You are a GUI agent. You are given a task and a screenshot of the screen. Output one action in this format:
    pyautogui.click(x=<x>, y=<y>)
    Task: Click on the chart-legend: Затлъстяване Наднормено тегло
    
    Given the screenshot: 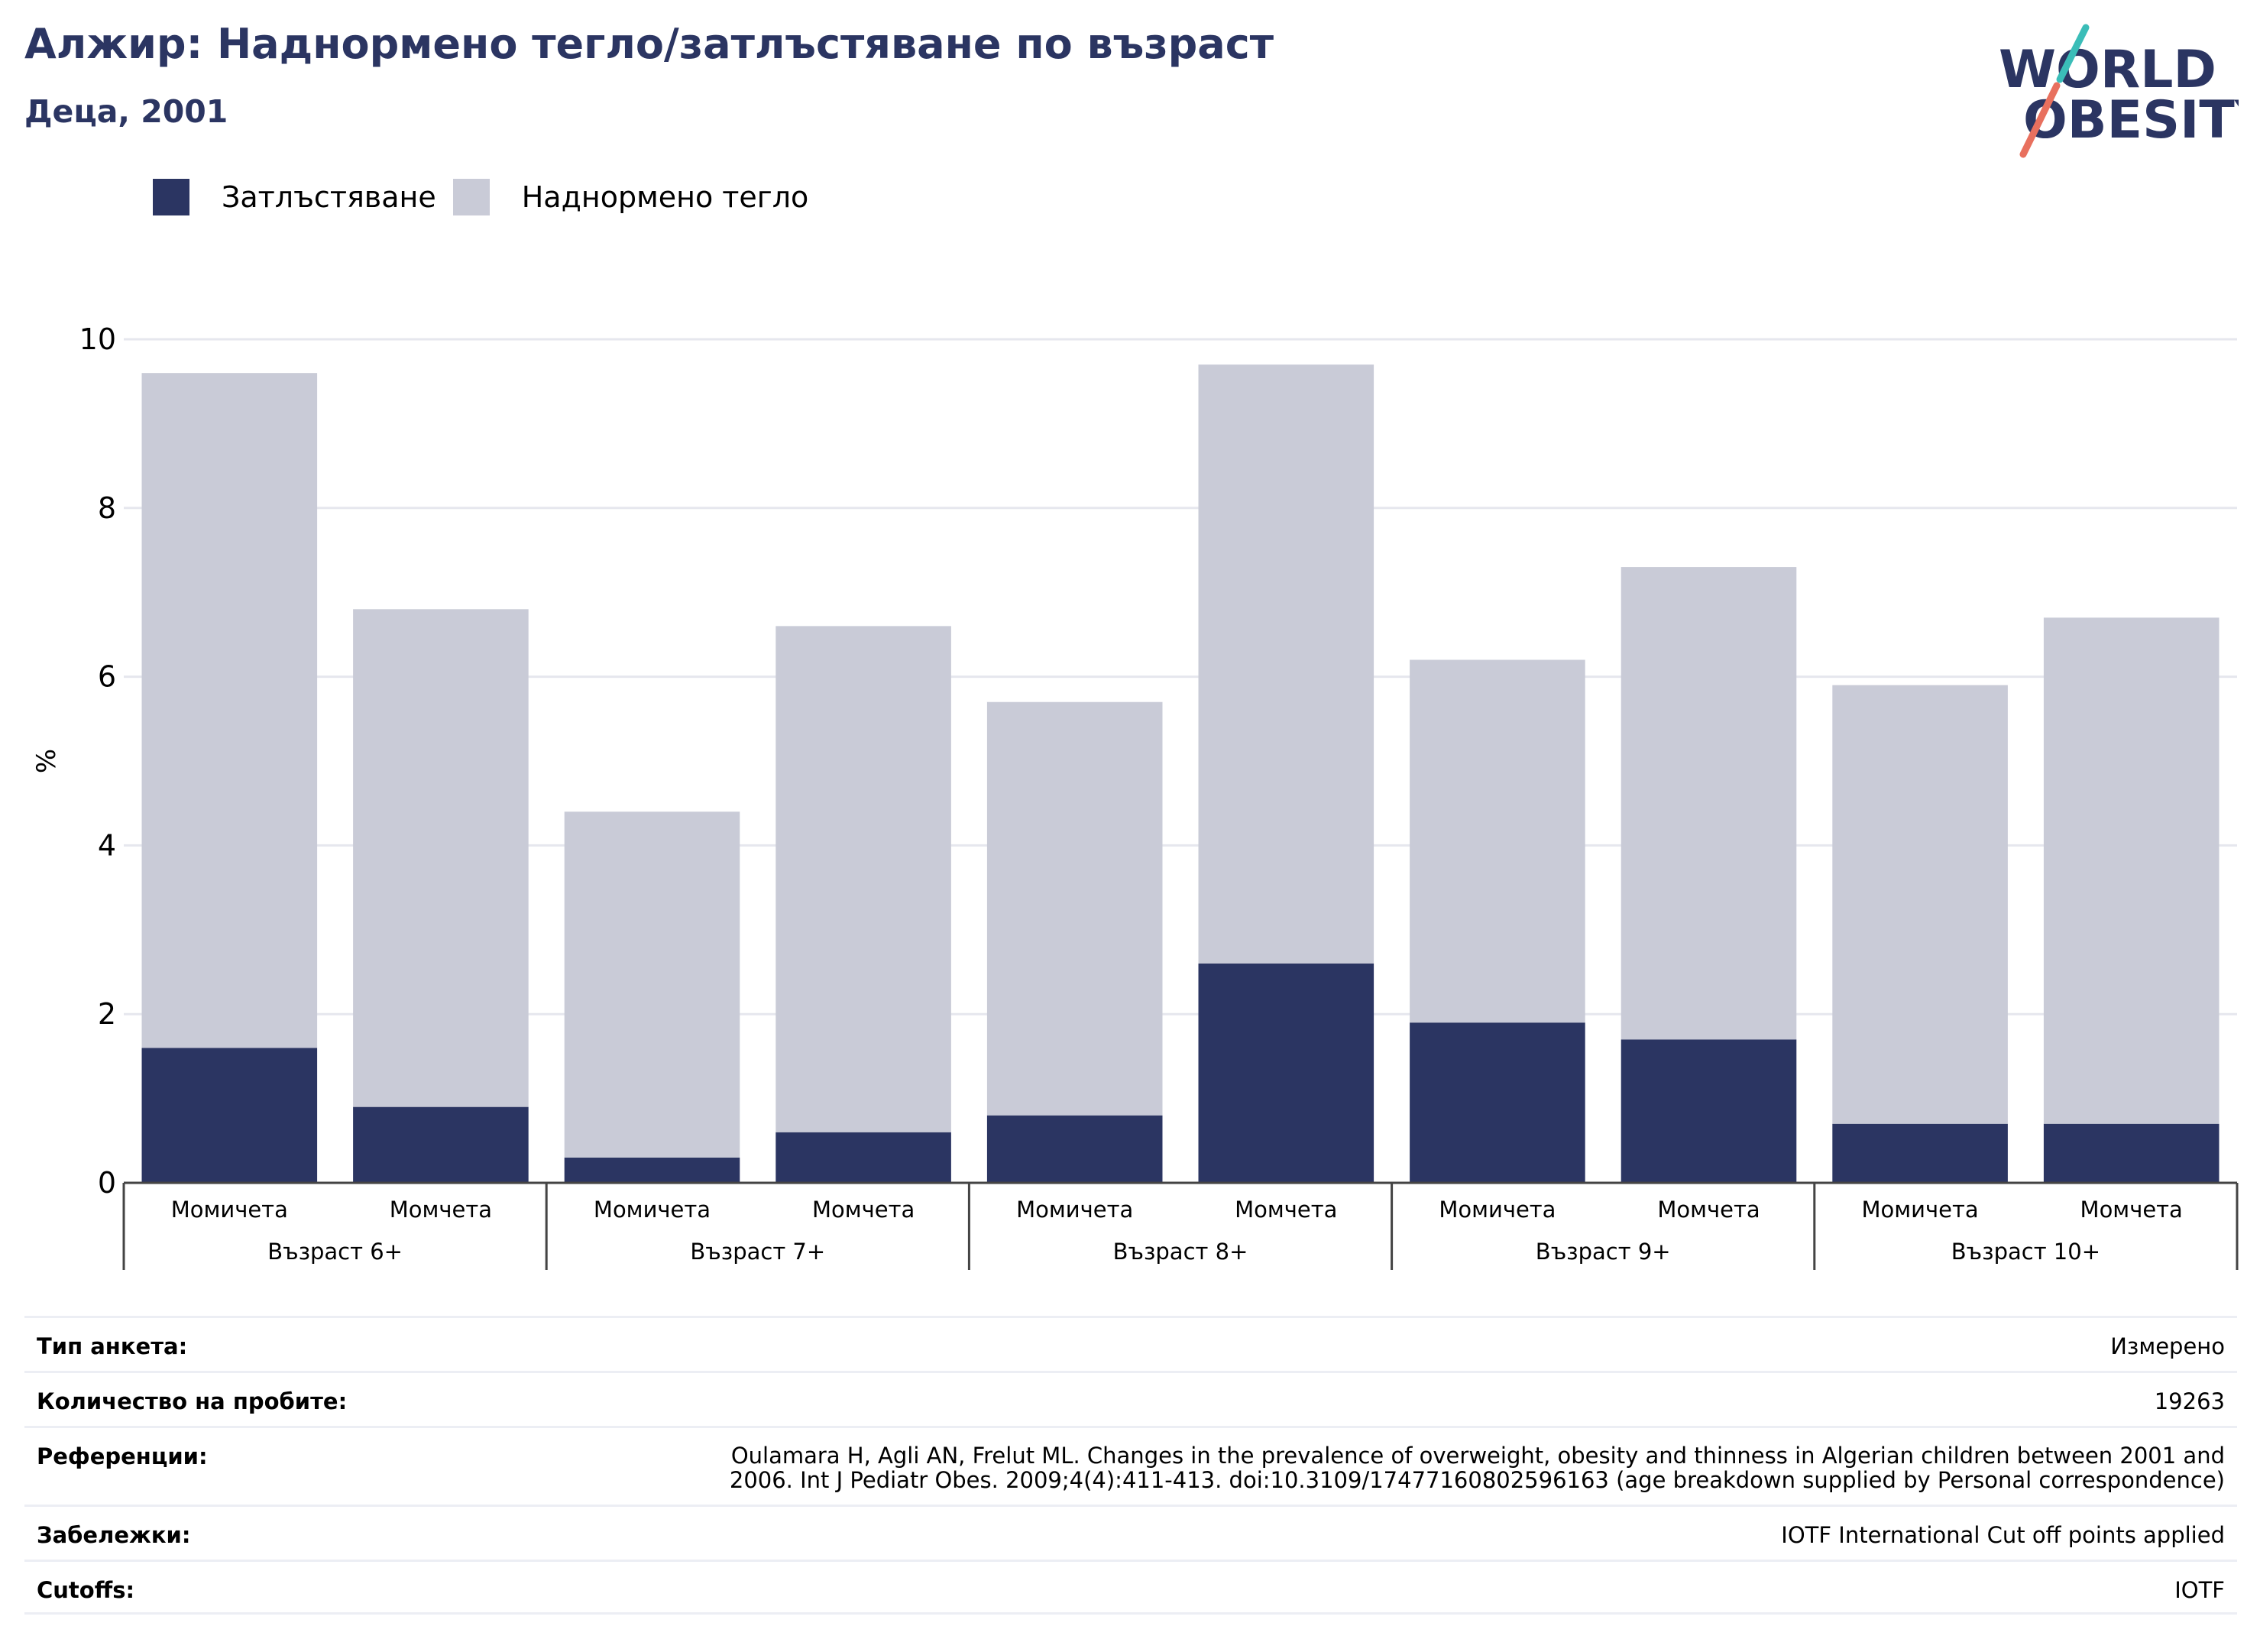 What is the action you would take?
    pyautogui.click(x=489, y=197)
    